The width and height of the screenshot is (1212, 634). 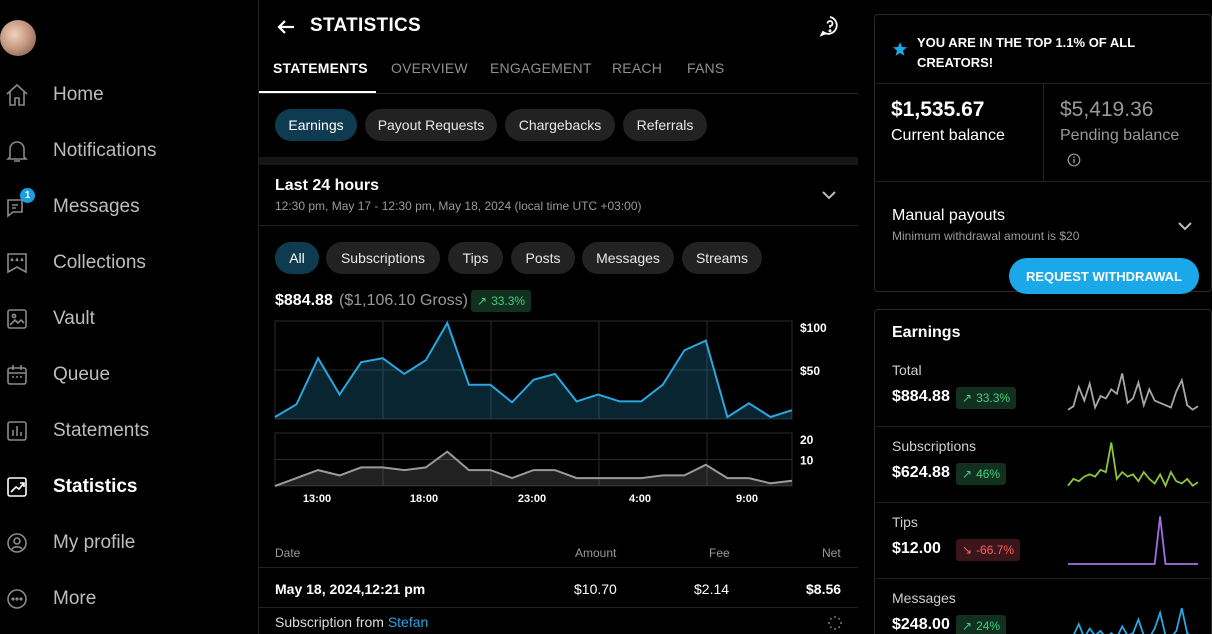 What do you see at coordinates (288, 553) in the screenshot?
I see `col-header-date: Date` at bounding box center [288, 553].